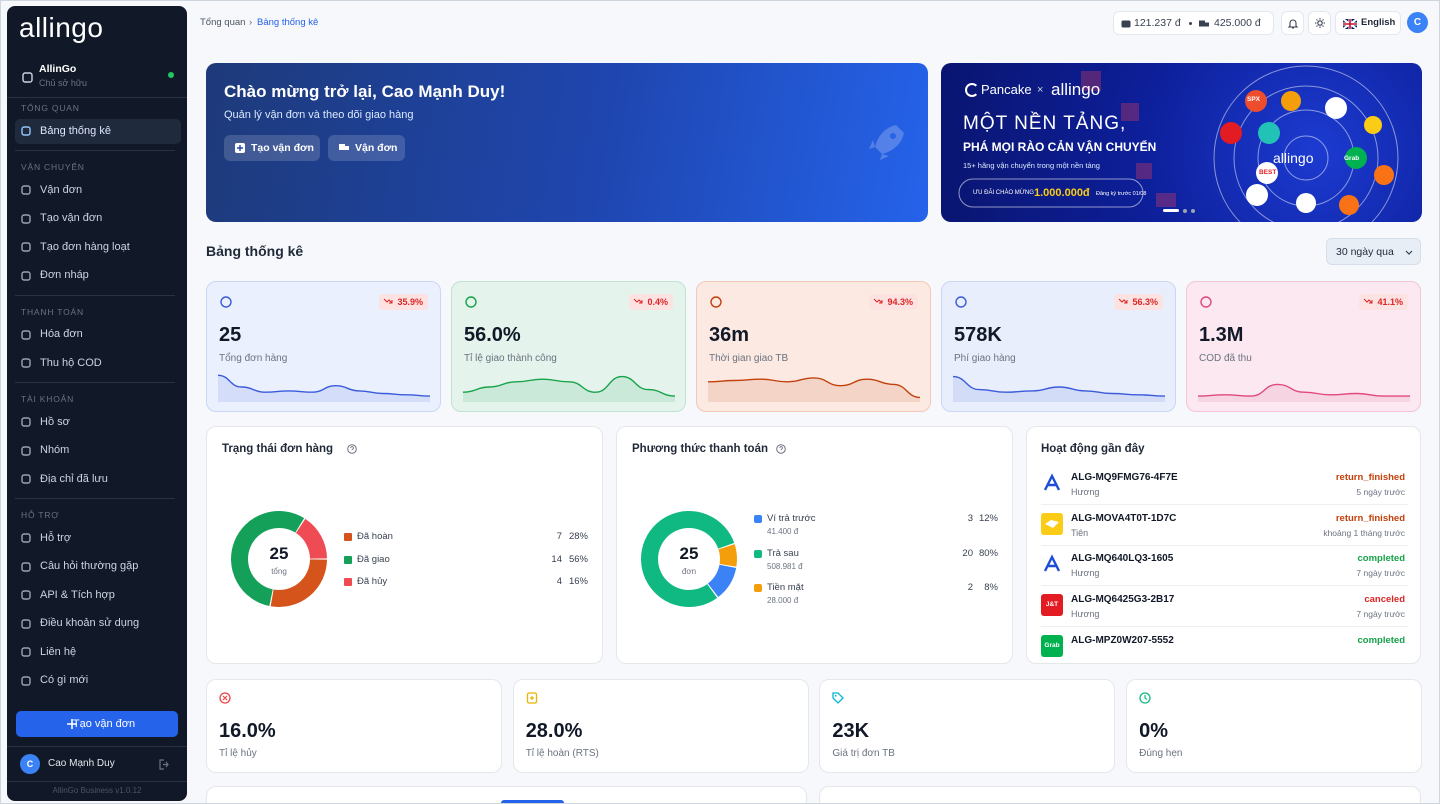 The image size is (1440, 804). I want to click on order-time: khoảng 1 tháng trước, so click(1364, 532).